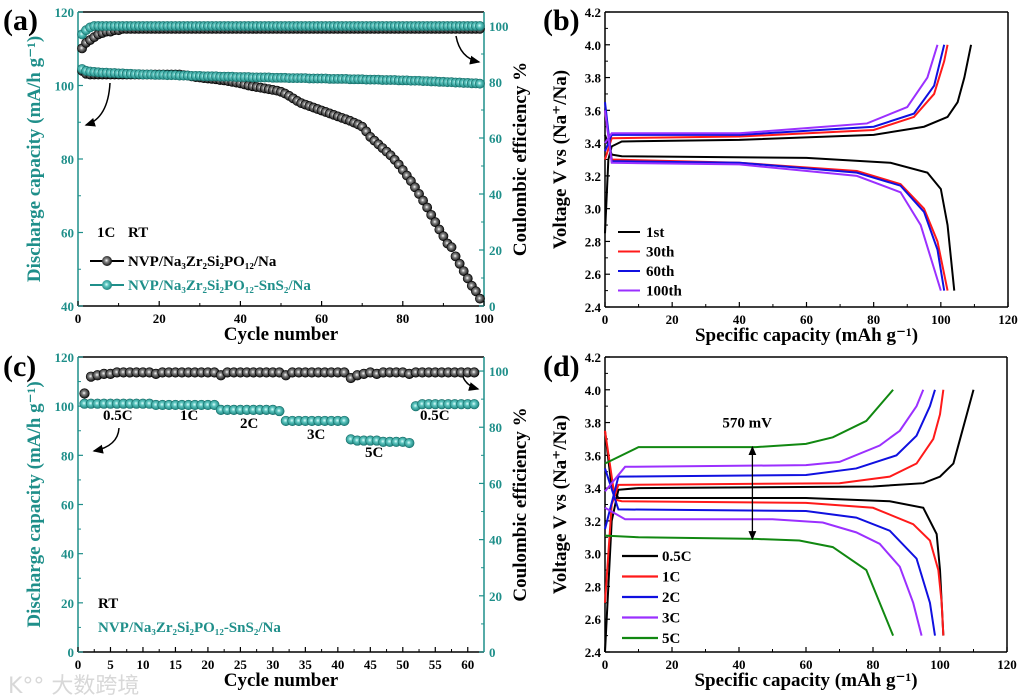 The width and height of the screenshot is (1019, 700). I want to click on panel-b-legend-label: 30th, so click(660, 253).